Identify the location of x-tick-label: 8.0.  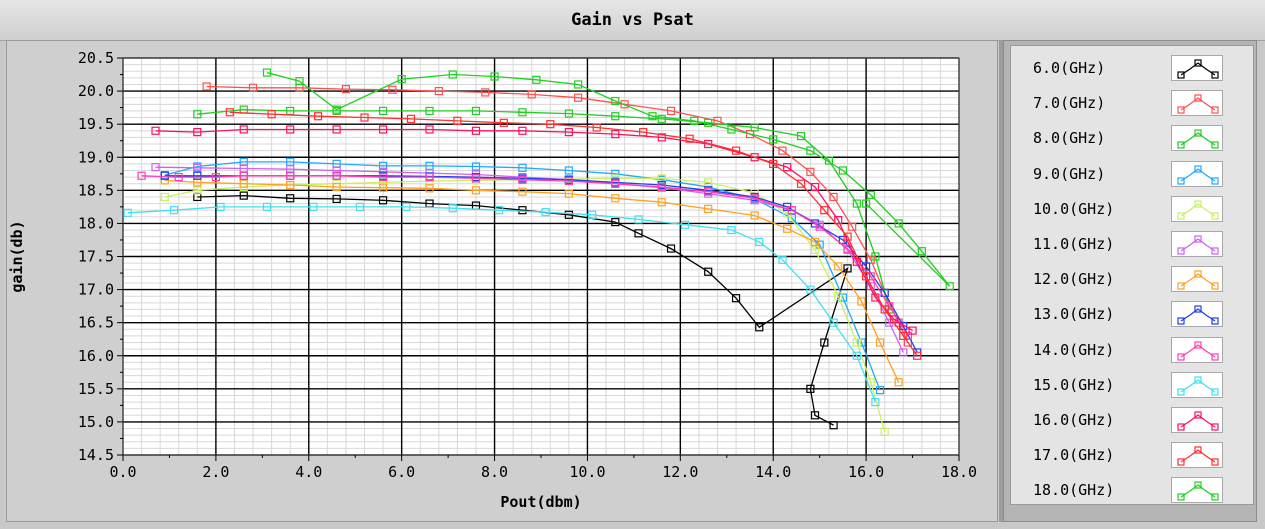
(494, 472).